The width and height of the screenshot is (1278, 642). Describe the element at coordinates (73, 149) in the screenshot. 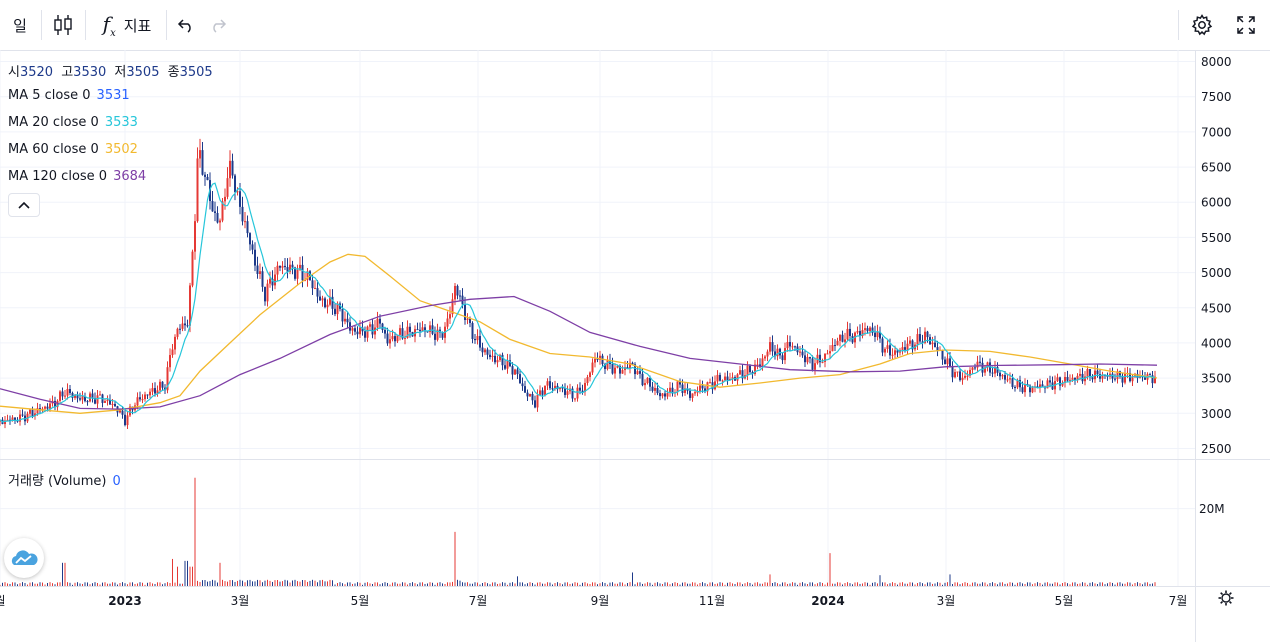

I see `indicator-ma60: MA 60 close 0 3502` at that location.